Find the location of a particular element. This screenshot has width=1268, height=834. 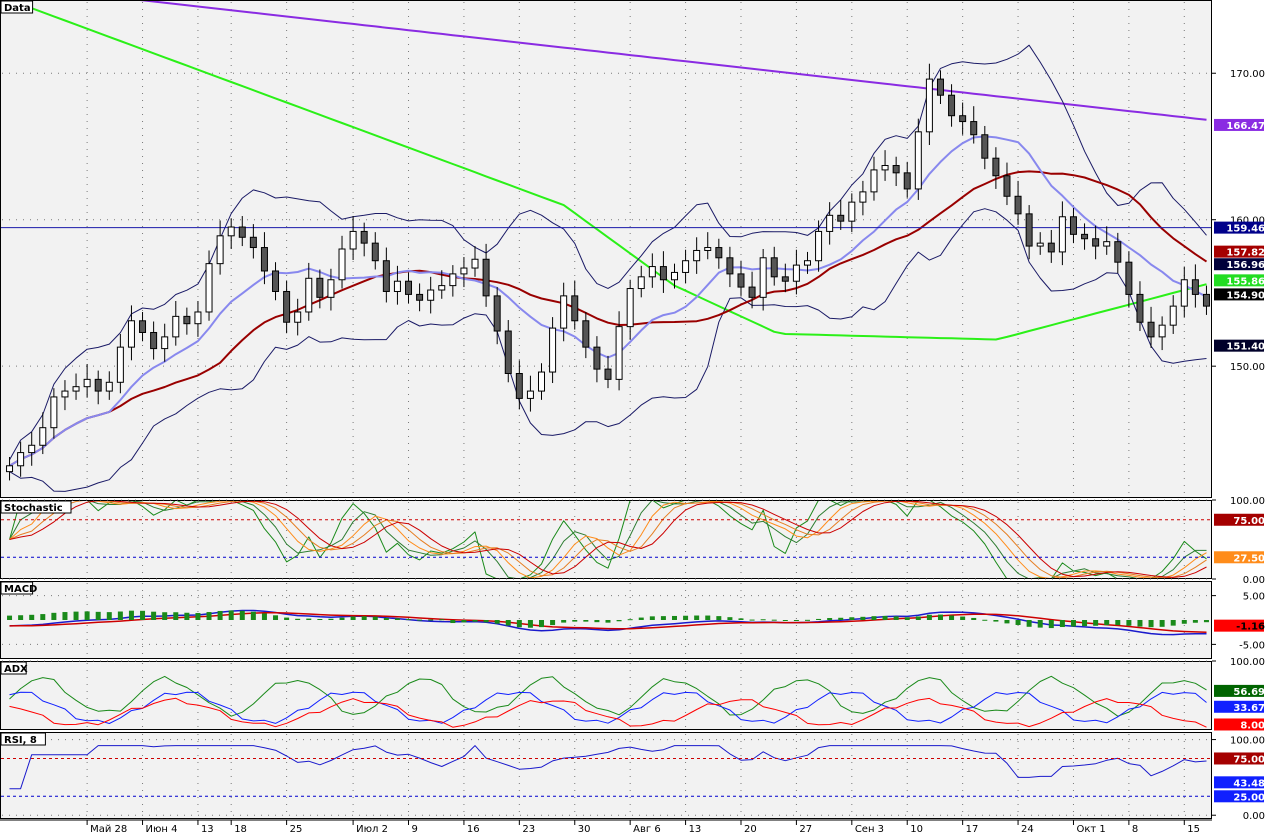

y-tick-label: 150.00 is located at coordinates (1247, 367).